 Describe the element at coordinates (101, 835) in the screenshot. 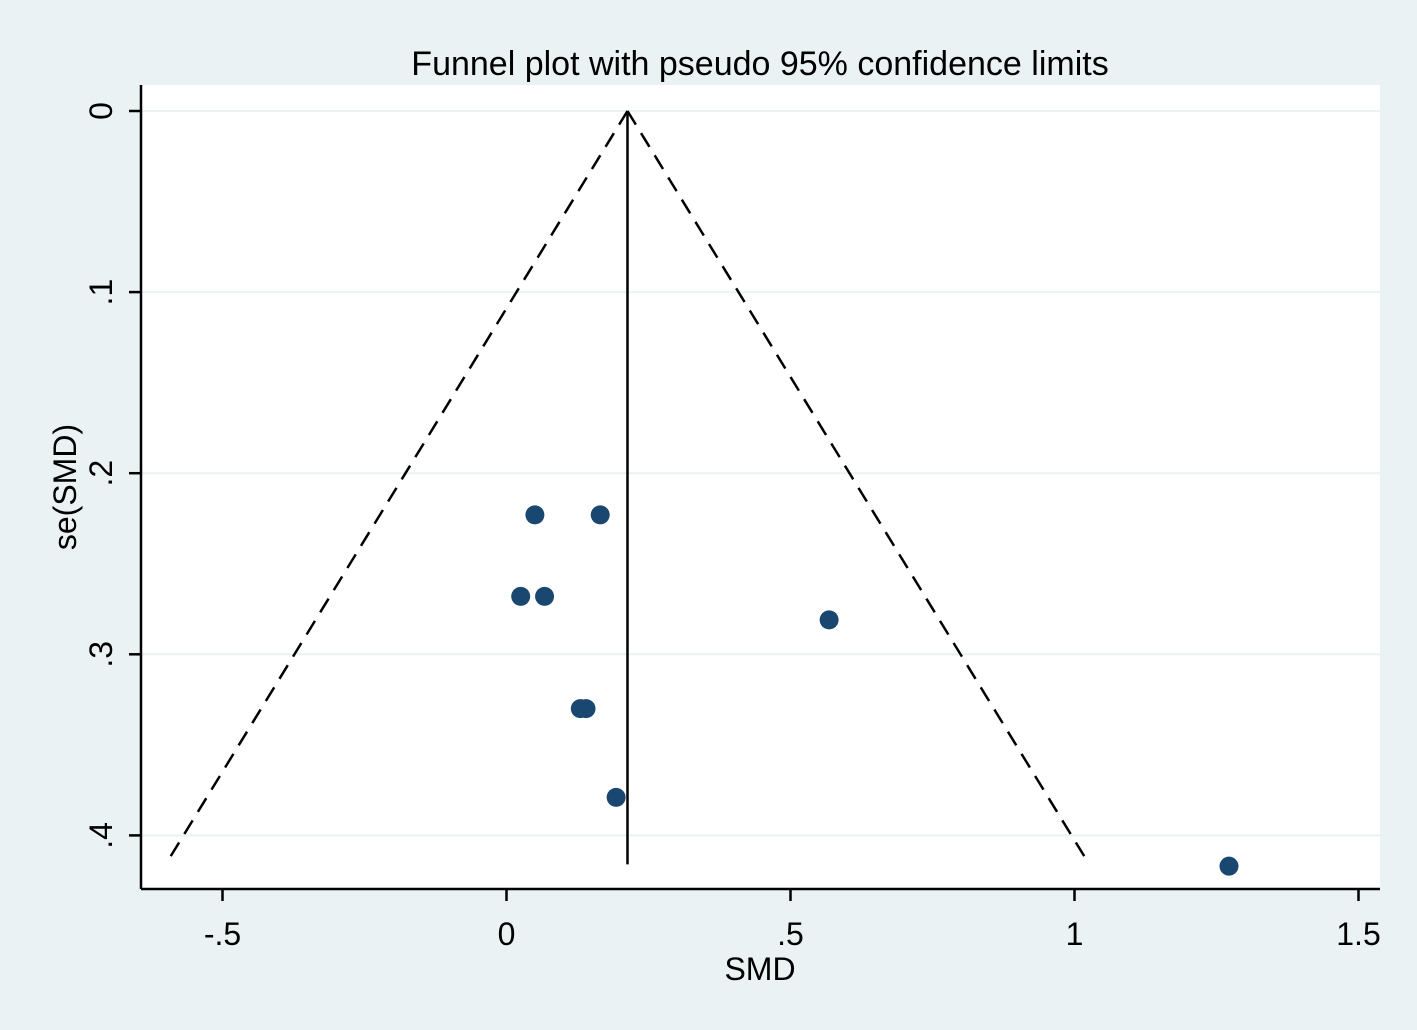

I see `y-tick-label-4: .4` at that location.